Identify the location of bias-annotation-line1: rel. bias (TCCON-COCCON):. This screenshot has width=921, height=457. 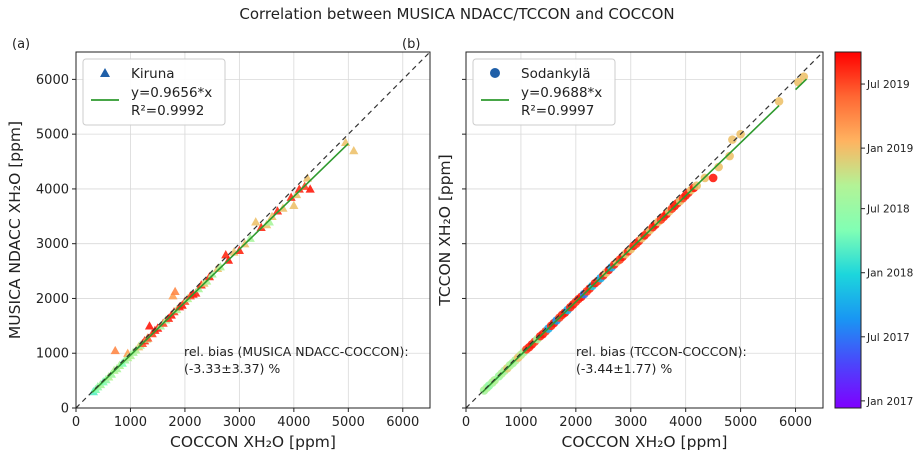
(661, 351).